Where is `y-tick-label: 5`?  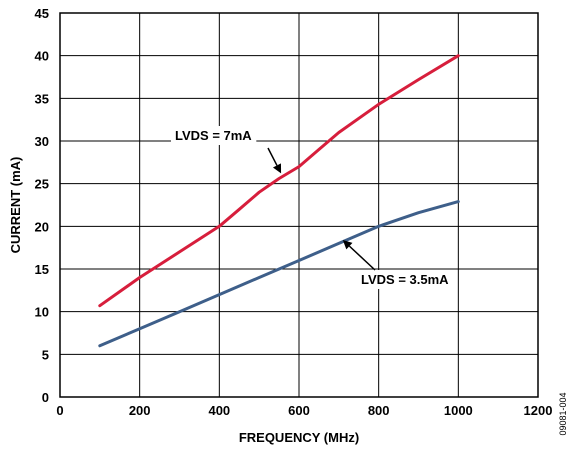
y-tick-label: 5 is located at coordinates (45, 354).